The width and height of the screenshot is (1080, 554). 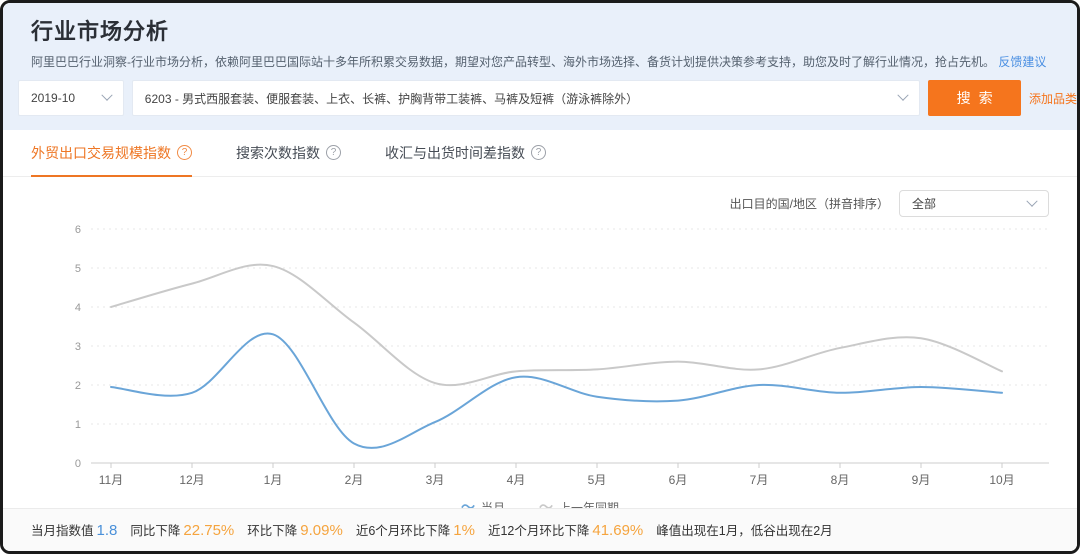 What do you see at coordinates (974, 98) in the screenshot?
I see `search-button: 搜索` at bounding box center [974, 98].